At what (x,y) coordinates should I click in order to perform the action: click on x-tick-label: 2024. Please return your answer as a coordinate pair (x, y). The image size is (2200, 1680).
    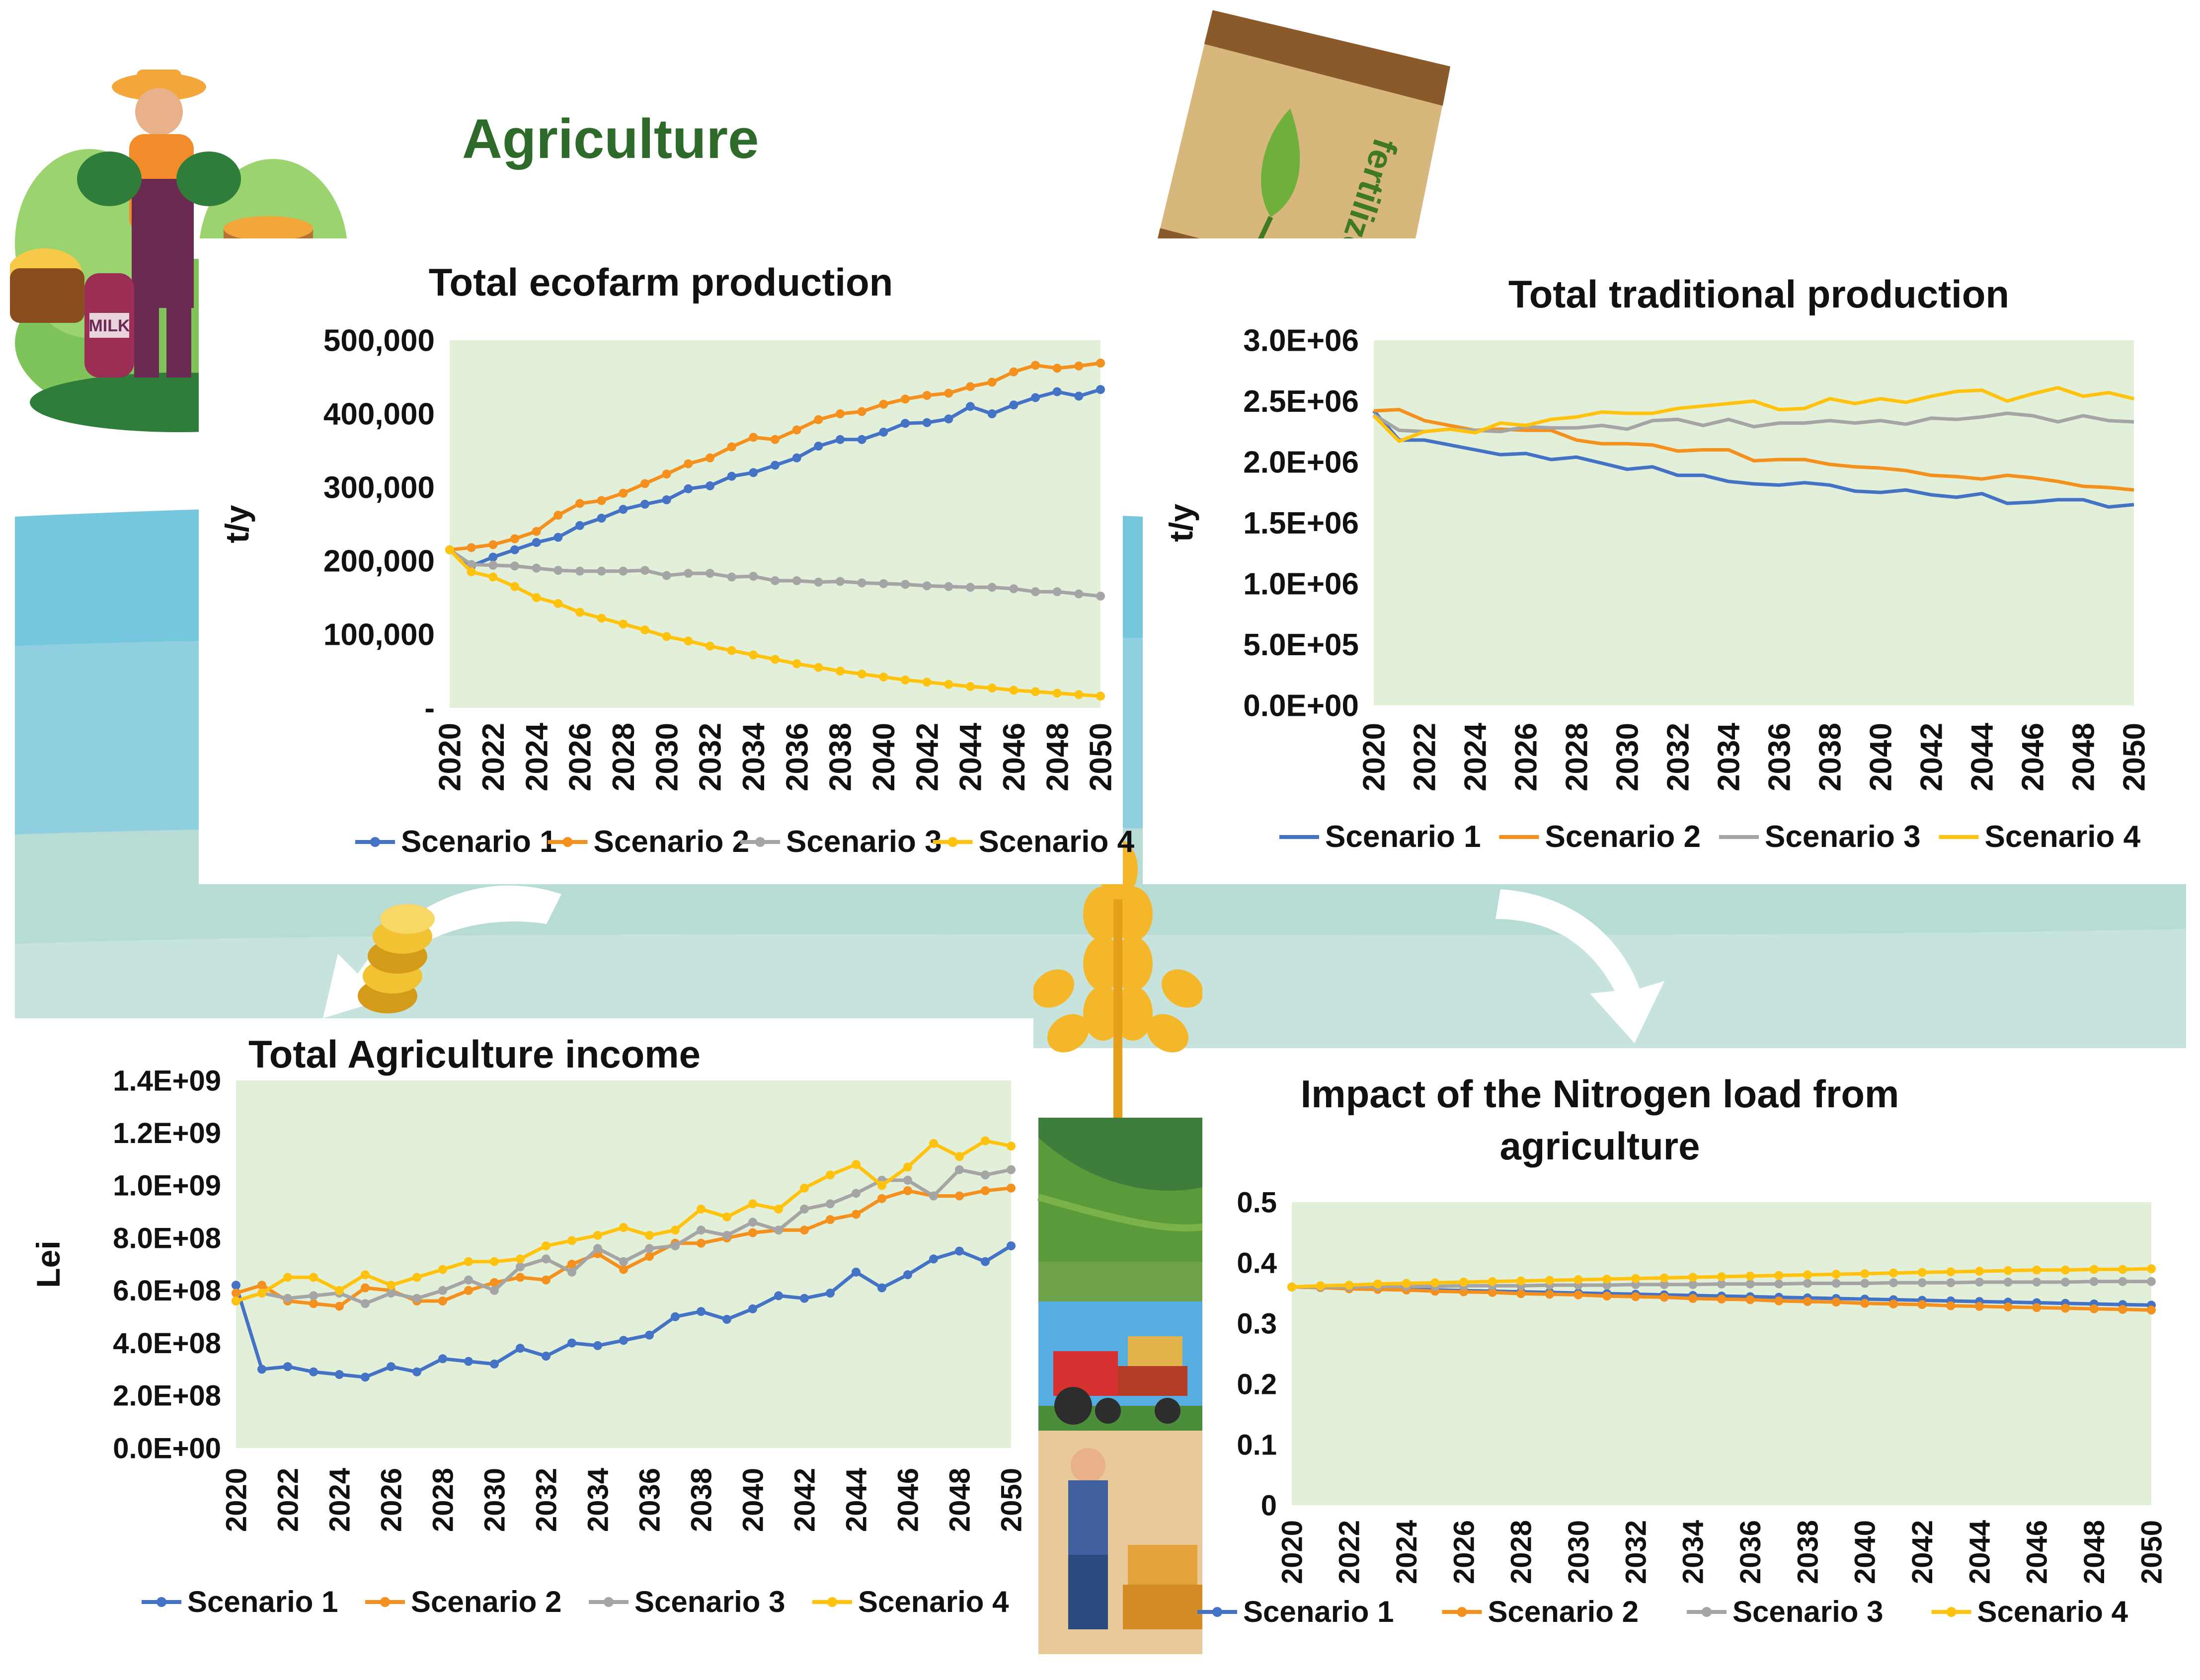
    Looking at the image, I should click on (1476, 756).